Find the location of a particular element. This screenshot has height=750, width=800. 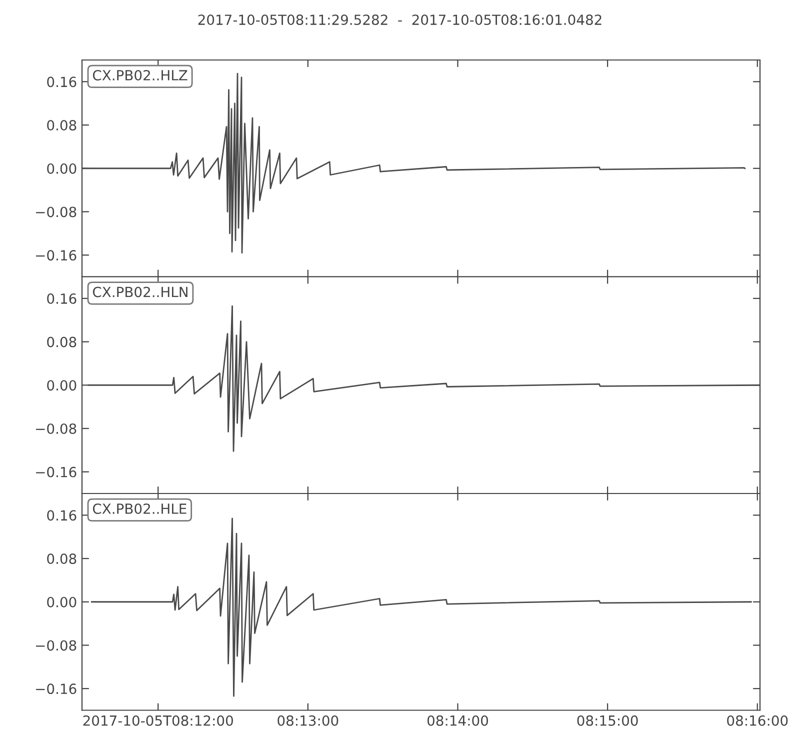

x-tick-label: 08:13:00 is located at coordinates (308, 720).